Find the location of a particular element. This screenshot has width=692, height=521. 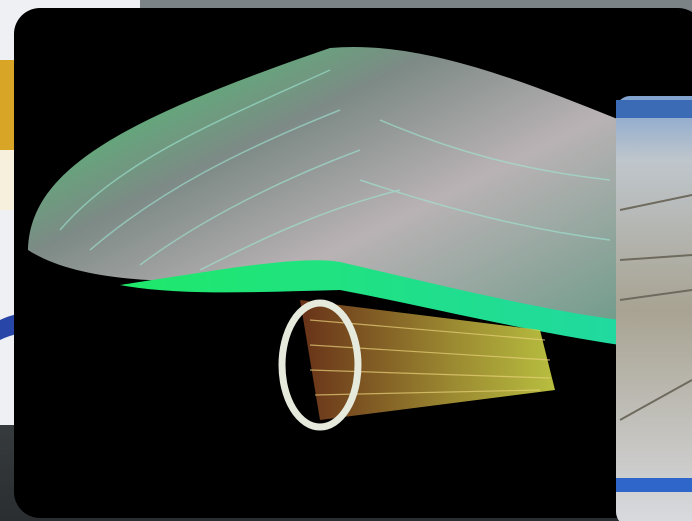

top-strip is located at coordinates (416, 5).